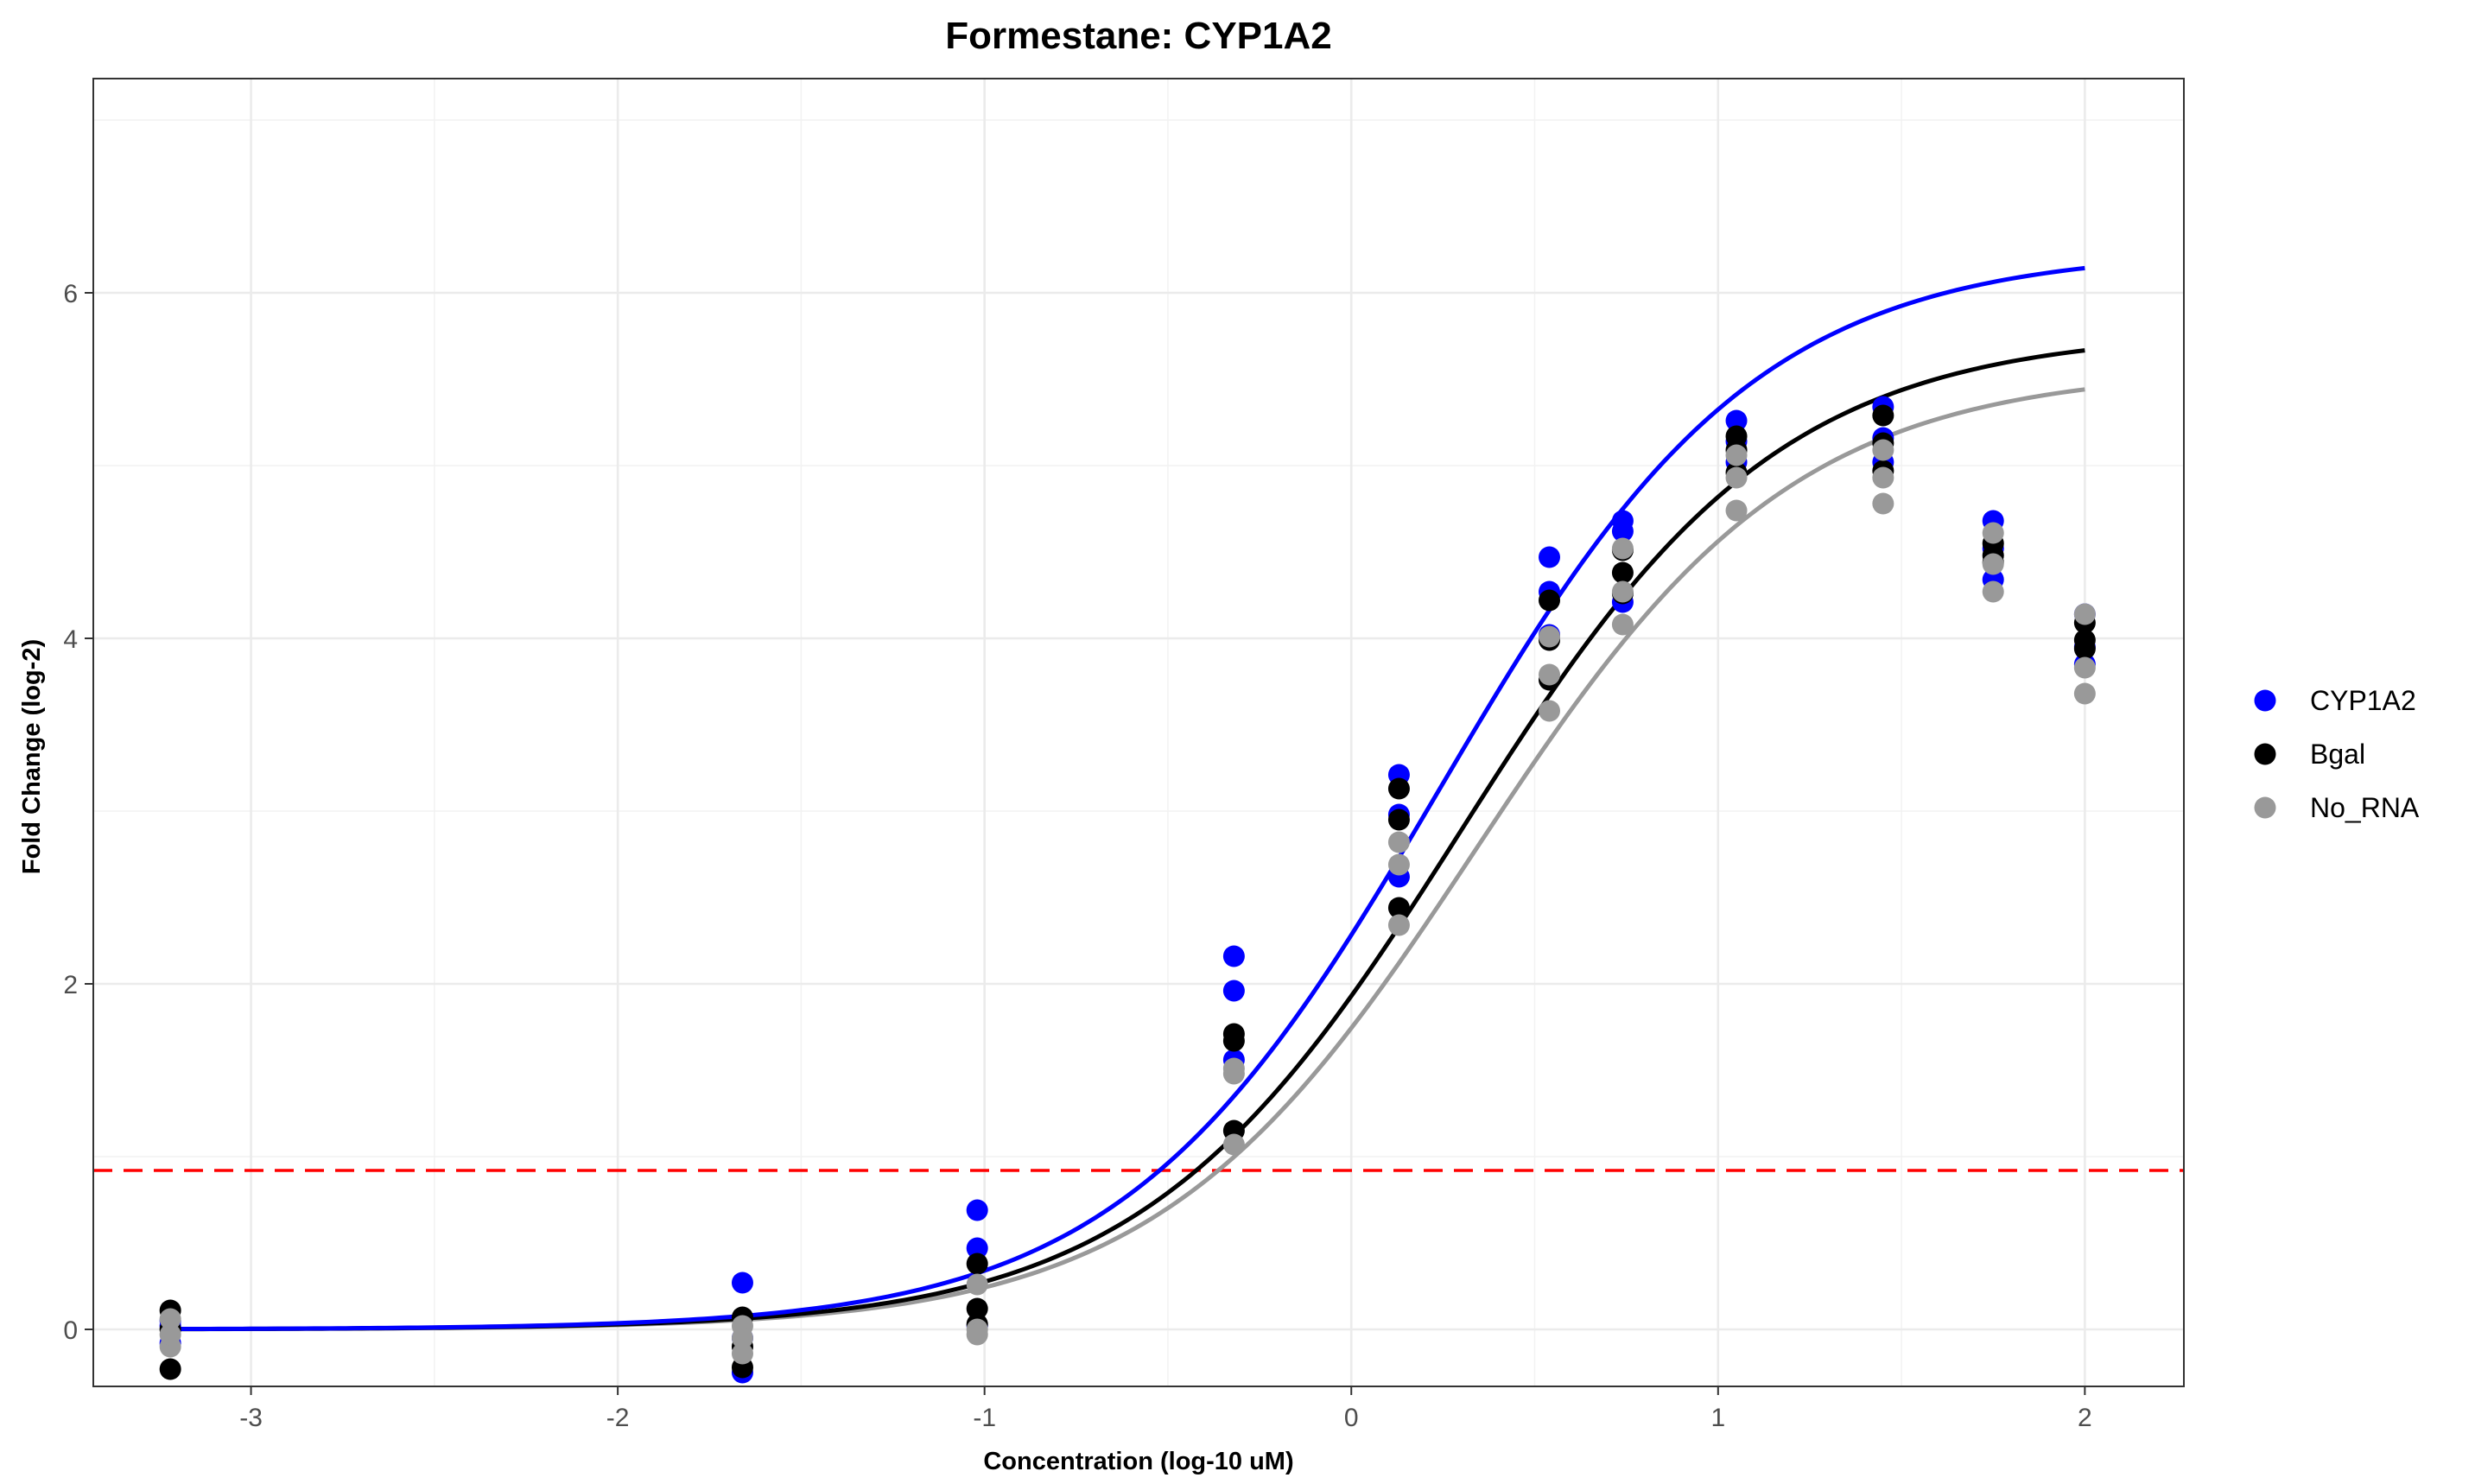 The image size is (2475, 1484). I want to click on legend-key-bgal, so click(2265, 754).